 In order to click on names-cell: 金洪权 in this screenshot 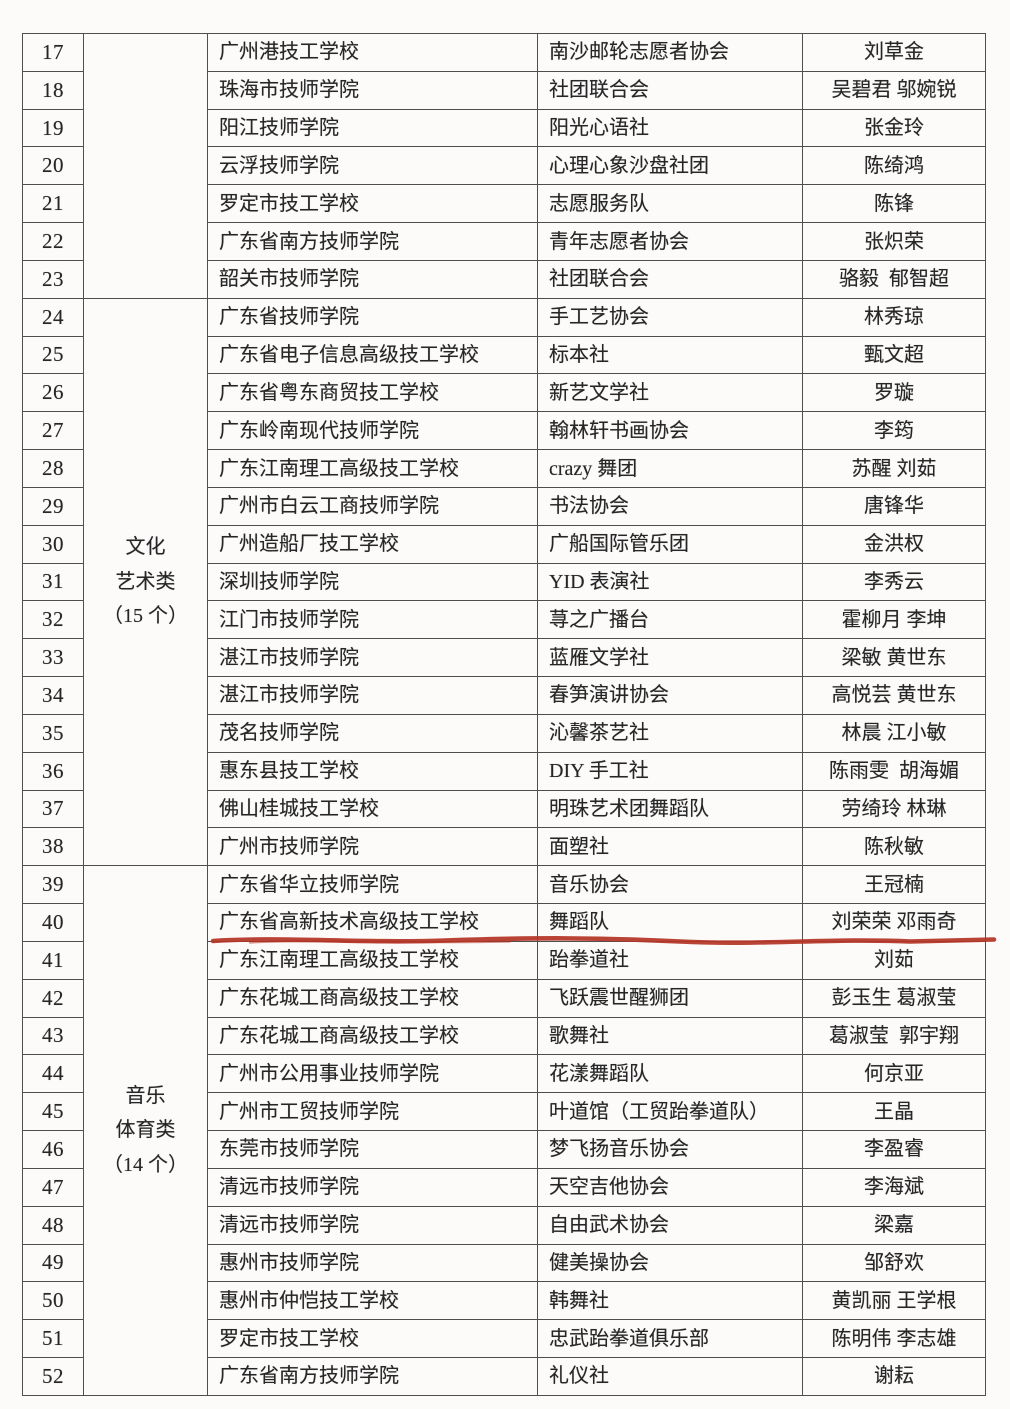, I will do `click(894, 544)`.